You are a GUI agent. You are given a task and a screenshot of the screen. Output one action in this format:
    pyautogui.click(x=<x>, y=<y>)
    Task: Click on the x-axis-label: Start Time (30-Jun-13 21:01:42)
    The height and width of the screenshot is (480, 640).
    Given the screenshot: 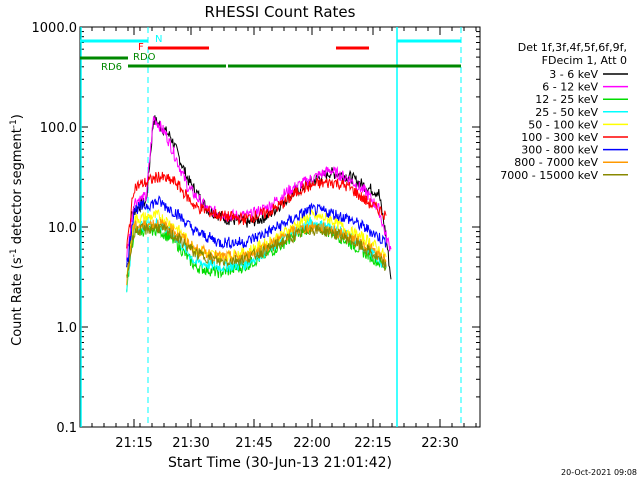 What is the action you would take?
    pyautogui.click(x=280, y=463)
    